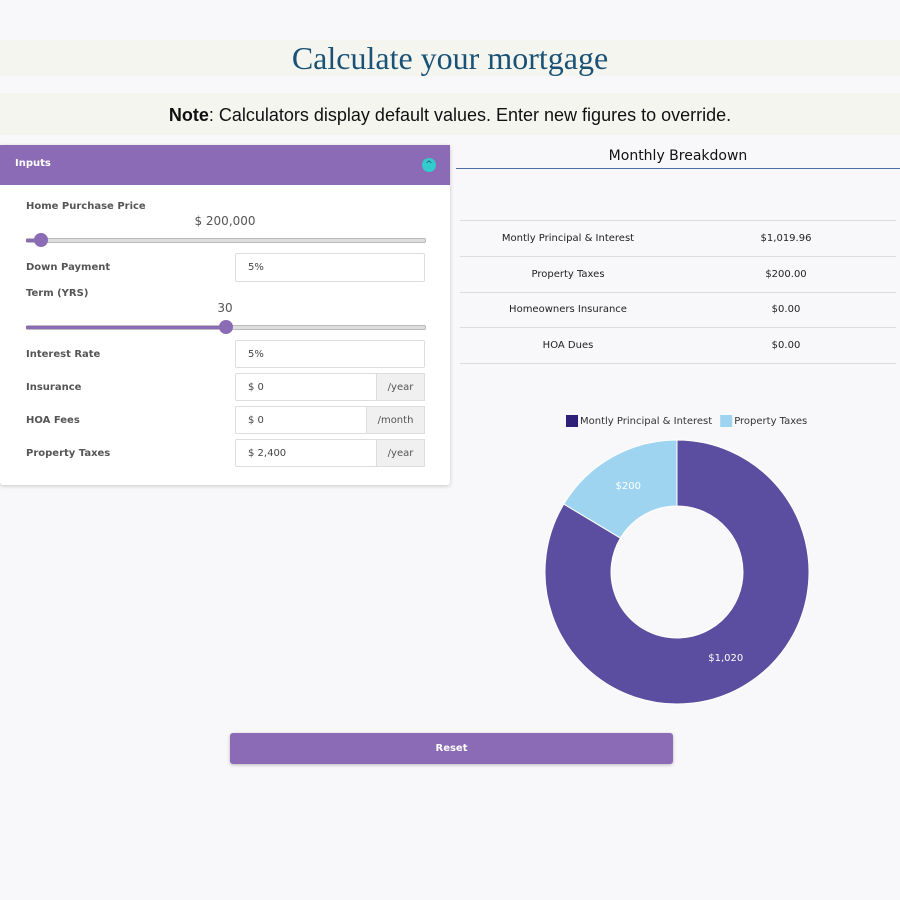 The height and width of the screenshot is (900, 900). What do you see at coordinates (678, 310) in the screenshot?
I see `table-row: Homeowners Insurance $0.00` at bounding box center [678, 310].